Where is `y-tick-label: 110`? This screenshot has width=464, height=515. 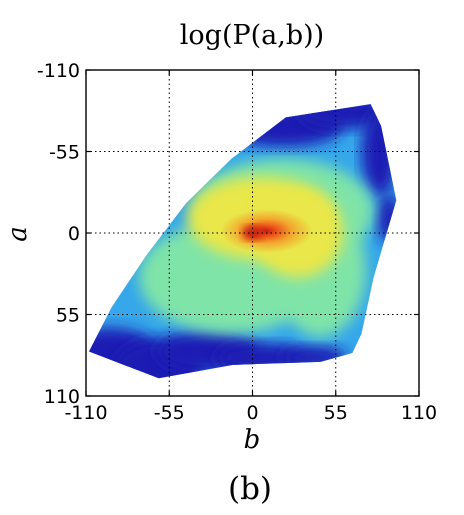 y-tick-label: 110 is located at coordinates (62, 397).